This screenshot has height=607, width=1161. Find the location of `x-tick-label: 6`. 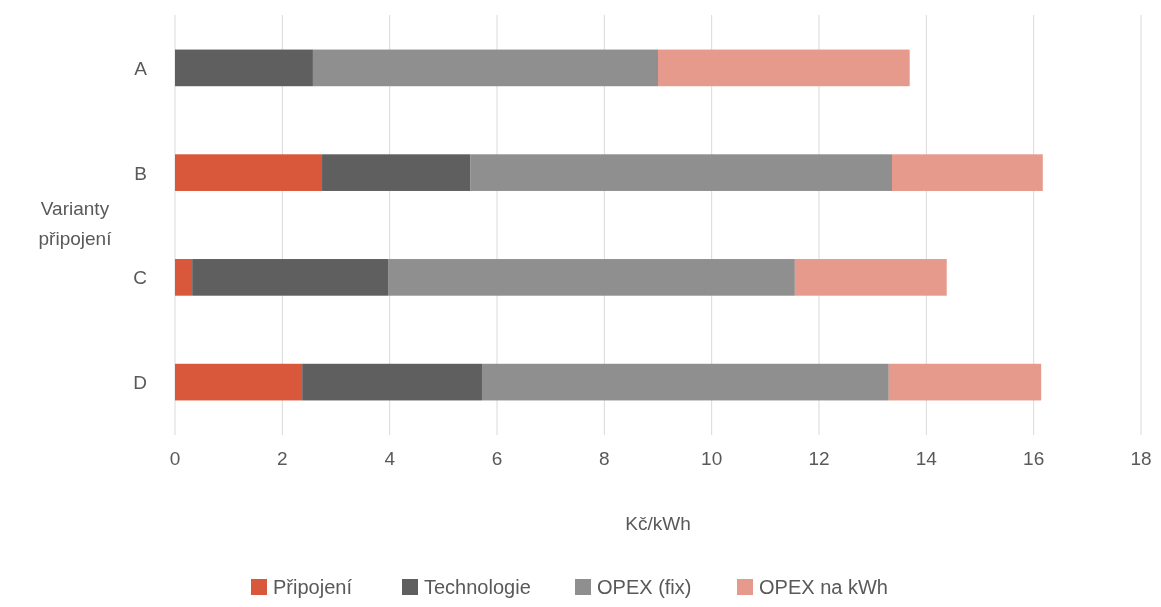

x-tick-label: 6 is located at coordinates (497, 458).